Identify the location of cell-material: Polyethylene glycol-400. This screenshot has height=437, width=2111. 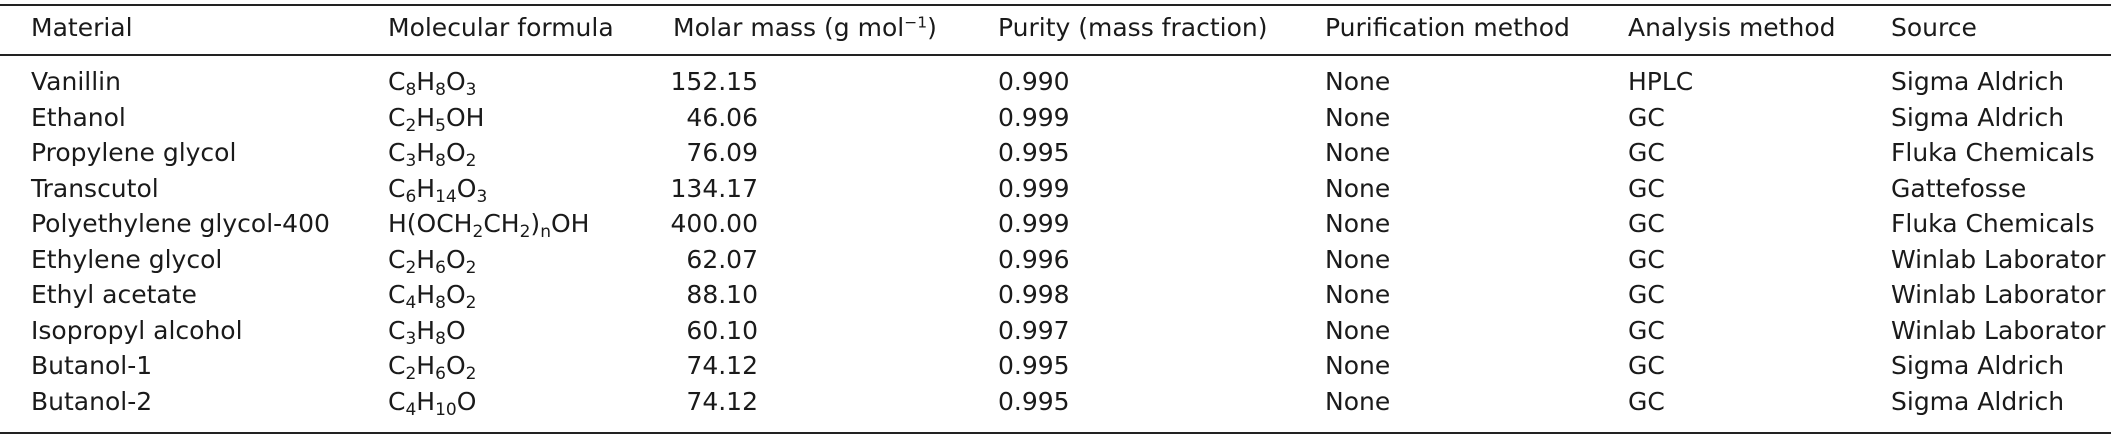
(180, 223).